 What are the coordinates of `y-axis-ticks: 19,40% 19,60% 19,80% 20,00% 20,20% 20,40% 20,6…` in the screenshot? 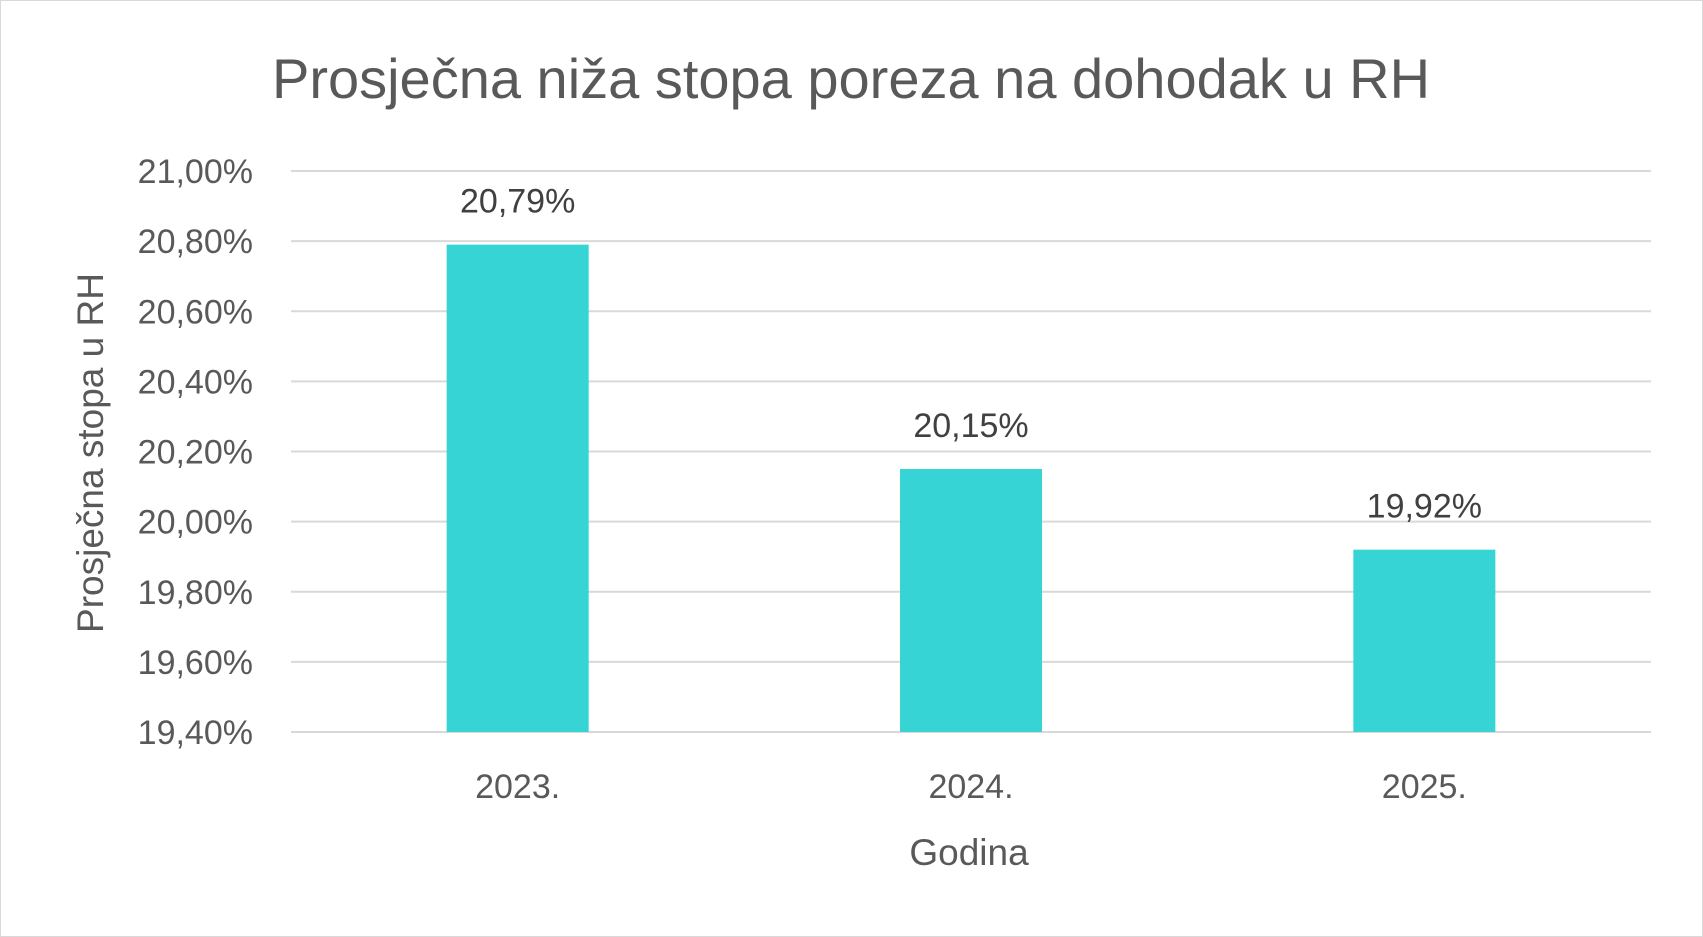 It's located at (195, 452).